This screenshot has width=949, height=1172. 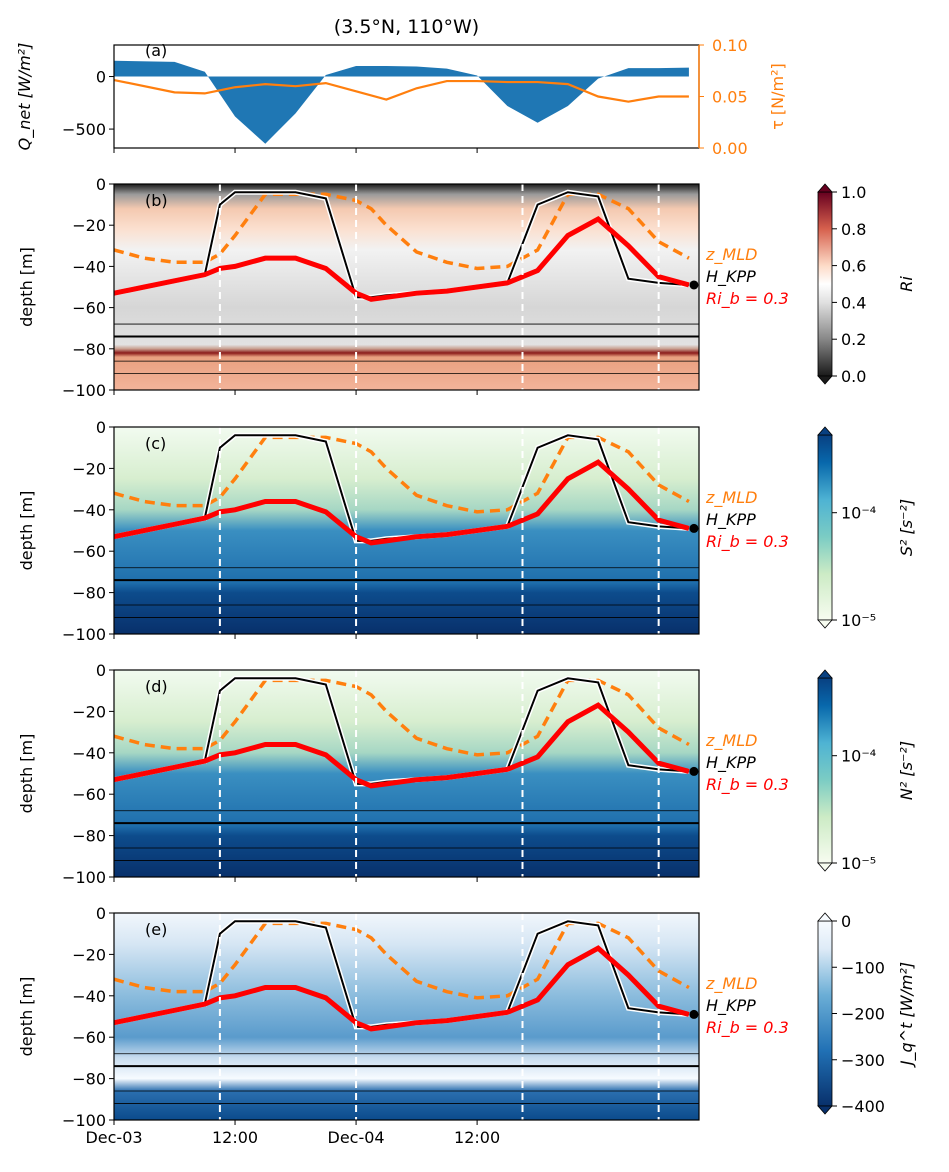 What do you see at coordinates (853, 192) in the screenshot?
I see `colorbar-tick-label: 1.0` at bounding box center [853, 192].